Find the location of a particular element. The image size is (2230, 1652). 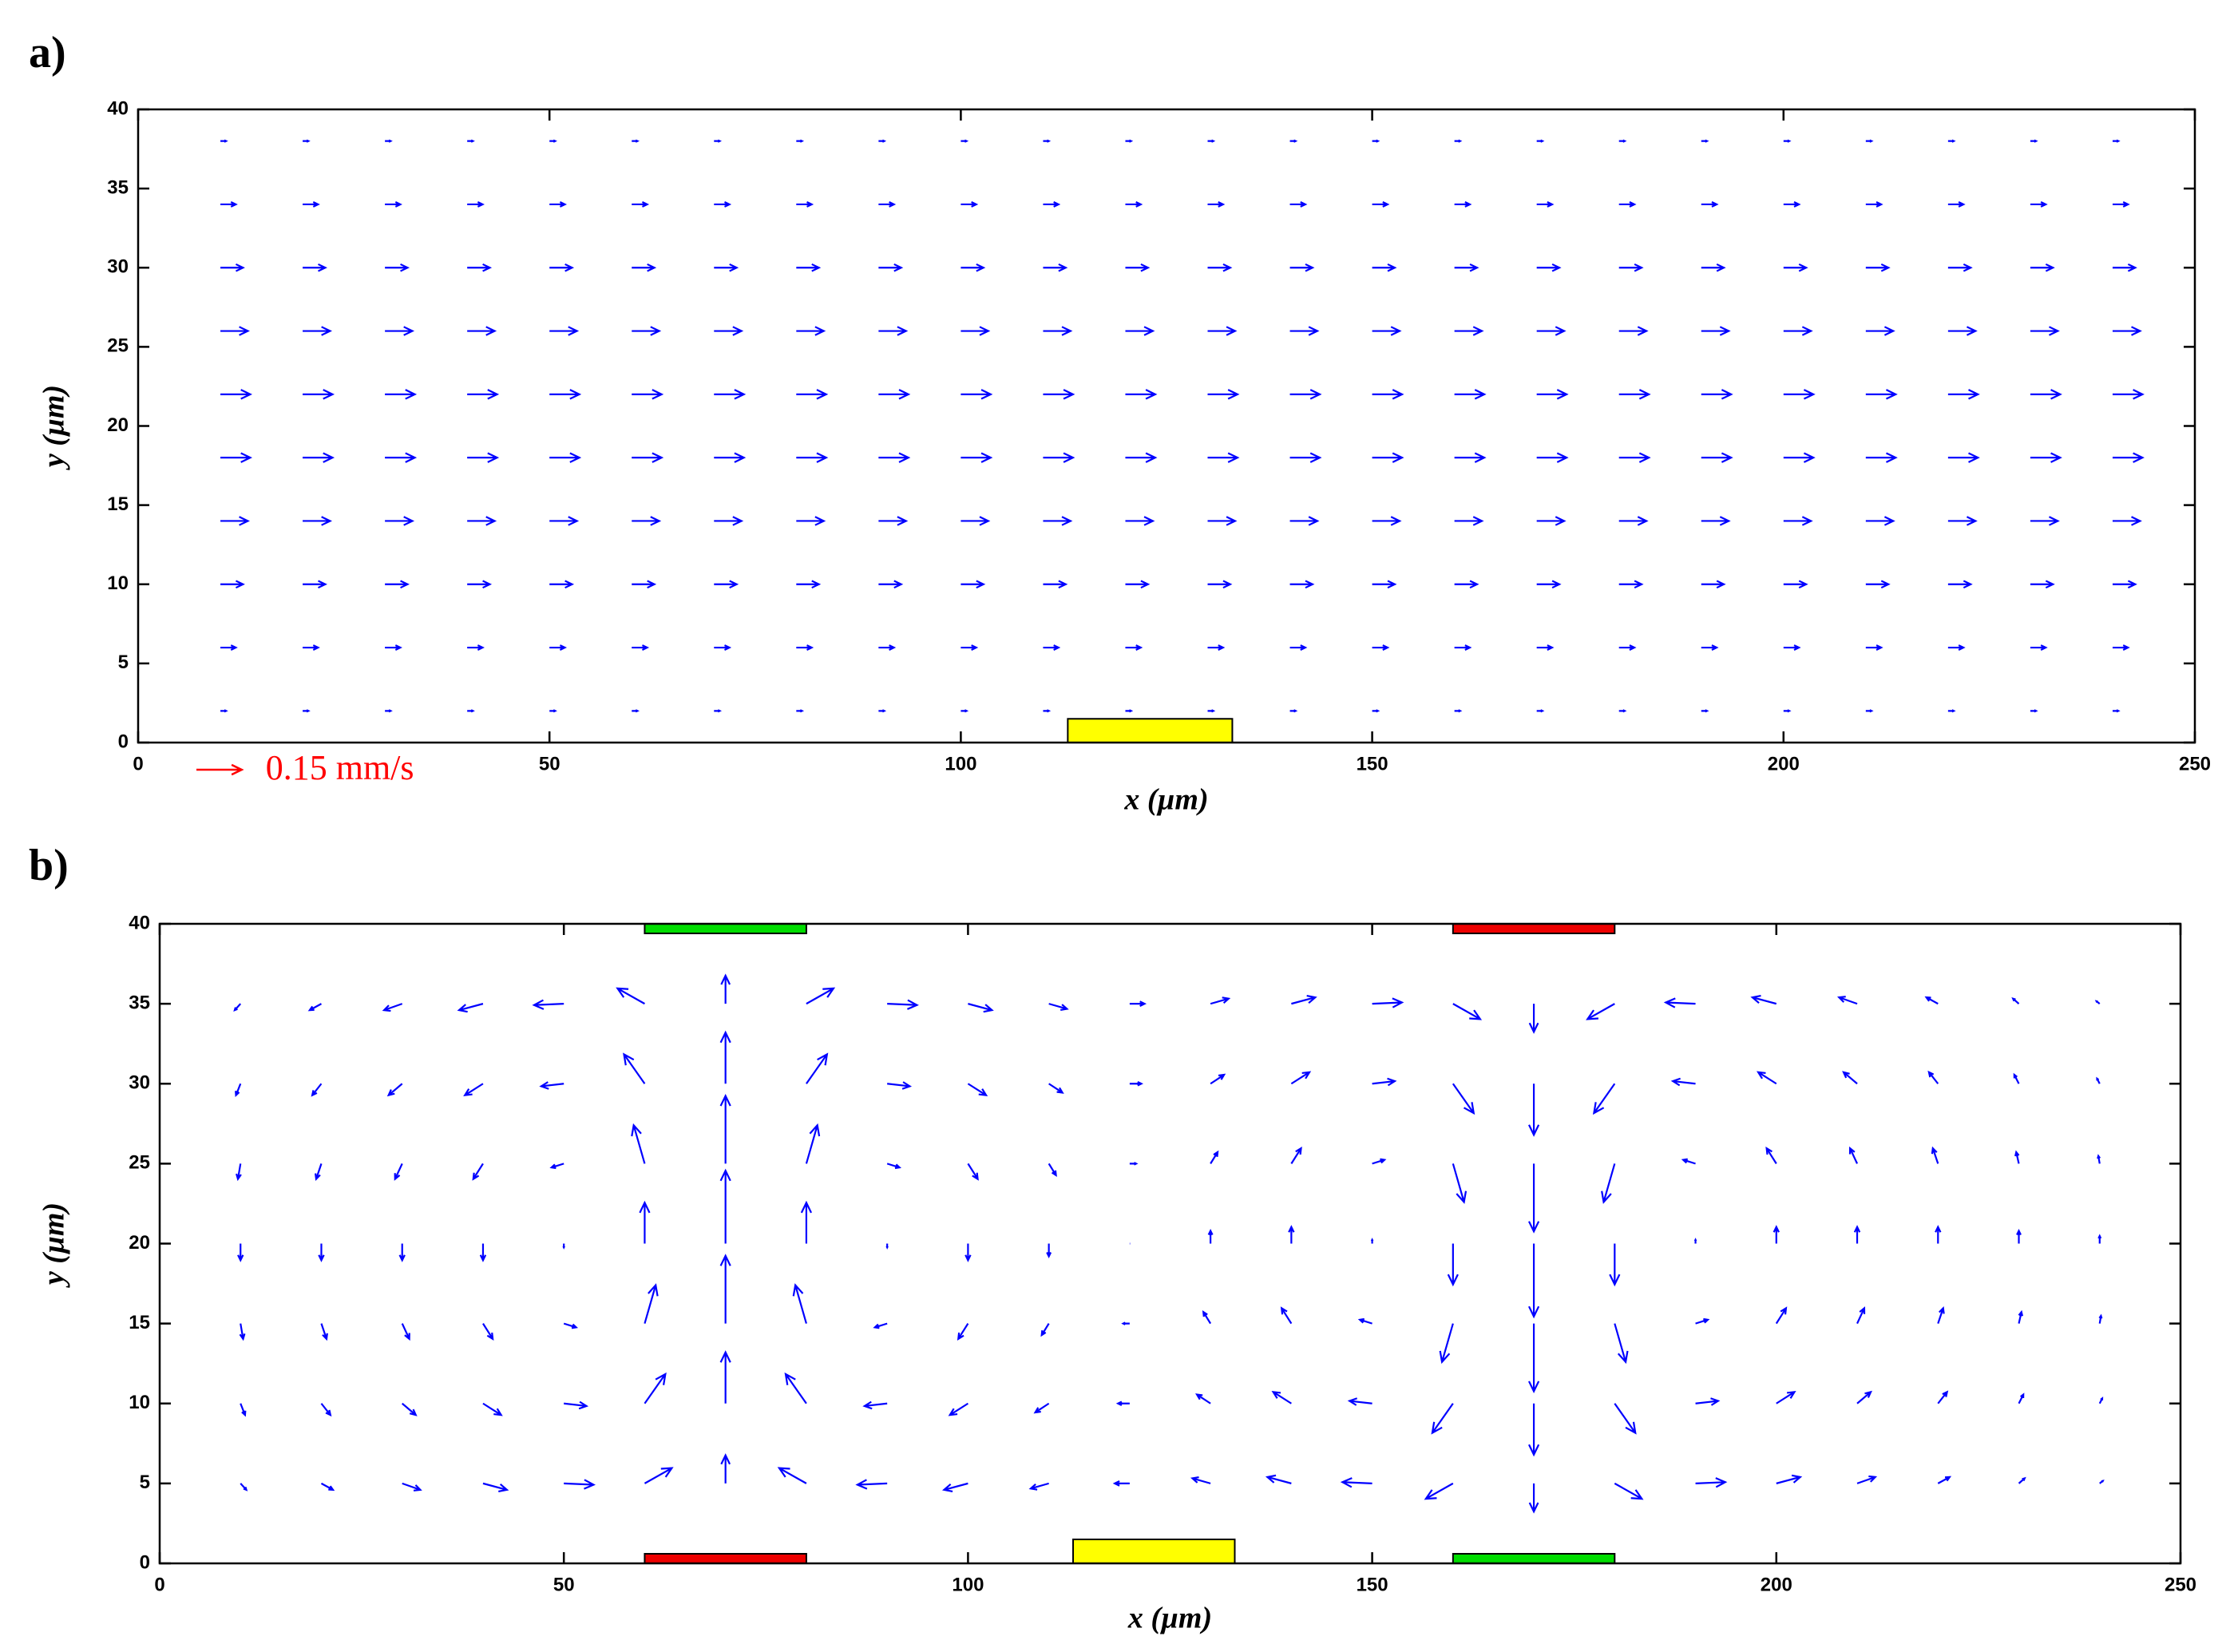

y-axis-label: y (µm) is located at coordinates (55, 427).